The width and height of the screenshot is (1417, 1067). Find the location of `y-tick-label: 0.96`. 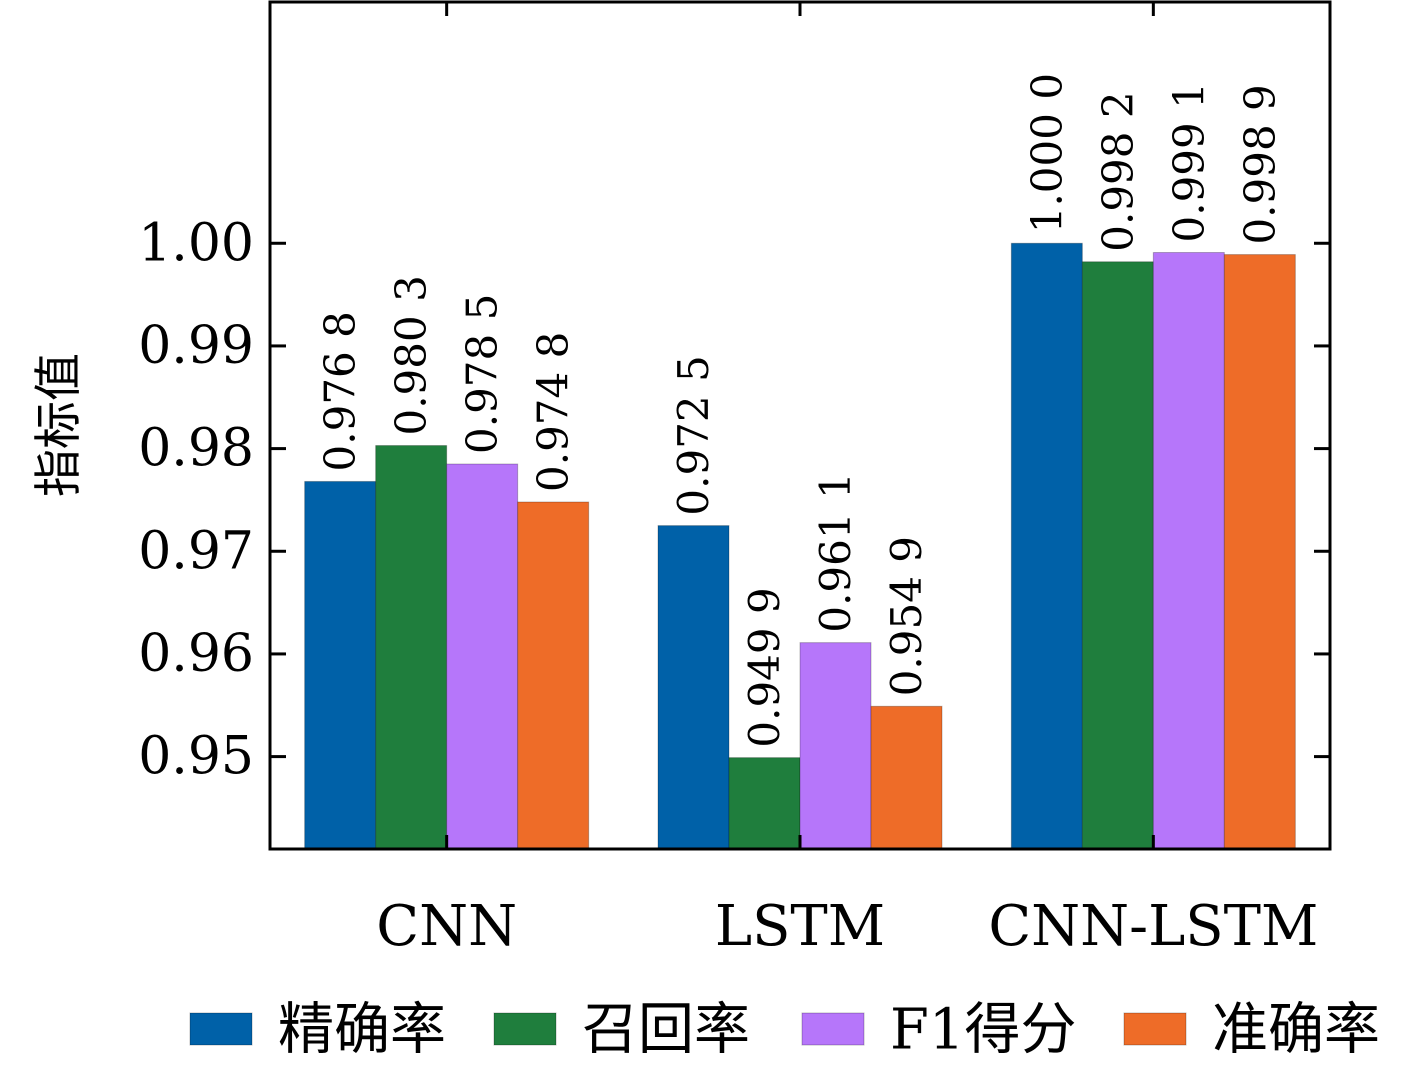

y-tick-label: 0.96 is located at coordinates (196, 654).